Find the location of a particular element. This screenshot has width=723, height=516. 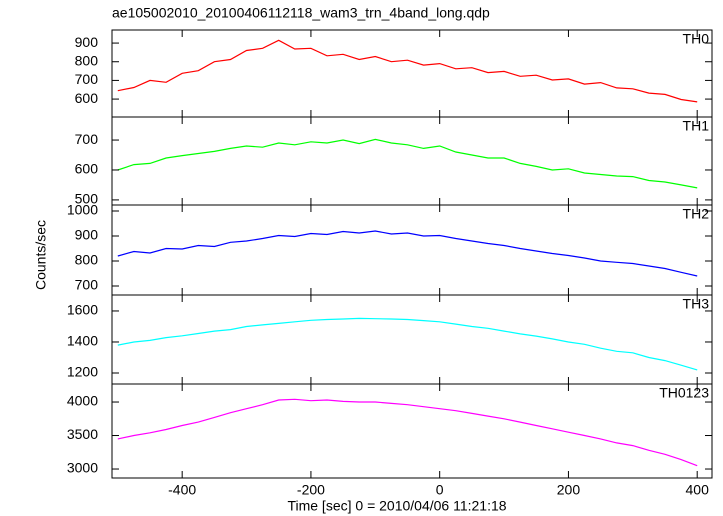

y-tick-label: 3500 is located at coordinates (82, 434).